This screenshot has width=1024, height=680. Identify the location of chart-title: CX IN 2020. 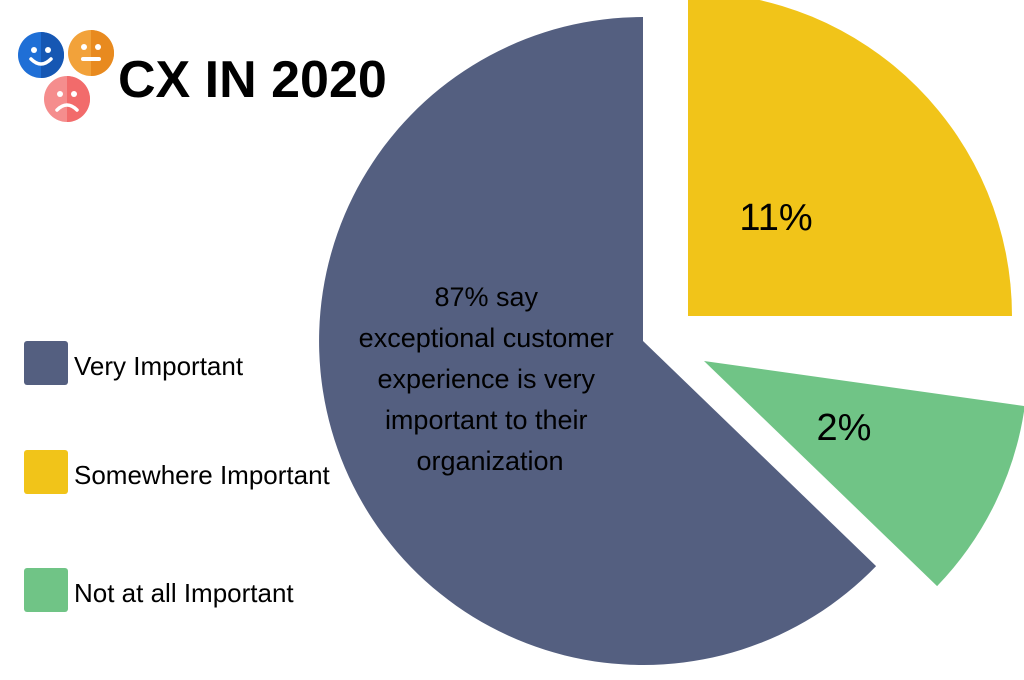
(252, 80).